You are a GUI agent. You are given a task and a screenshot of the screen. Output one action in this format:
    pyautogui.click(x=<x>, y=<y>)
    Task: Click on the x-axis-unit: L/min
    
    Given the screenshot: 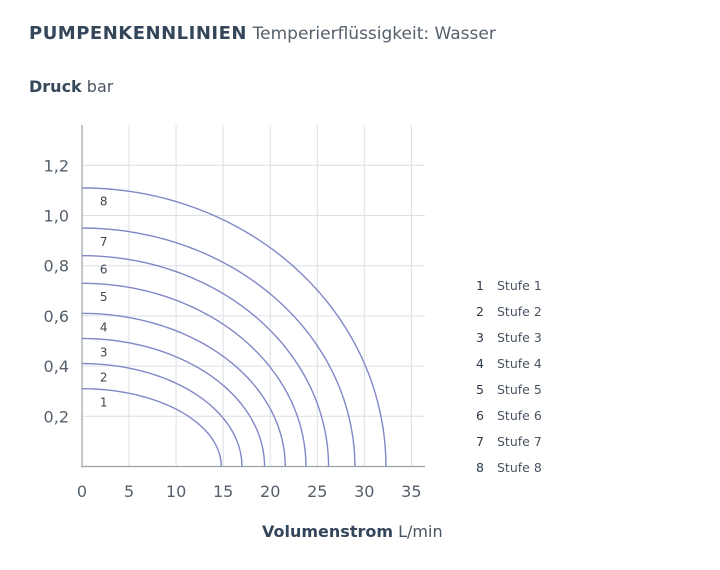 What is the action you would take?
    pyautogui.click(x=420, y=531)
    